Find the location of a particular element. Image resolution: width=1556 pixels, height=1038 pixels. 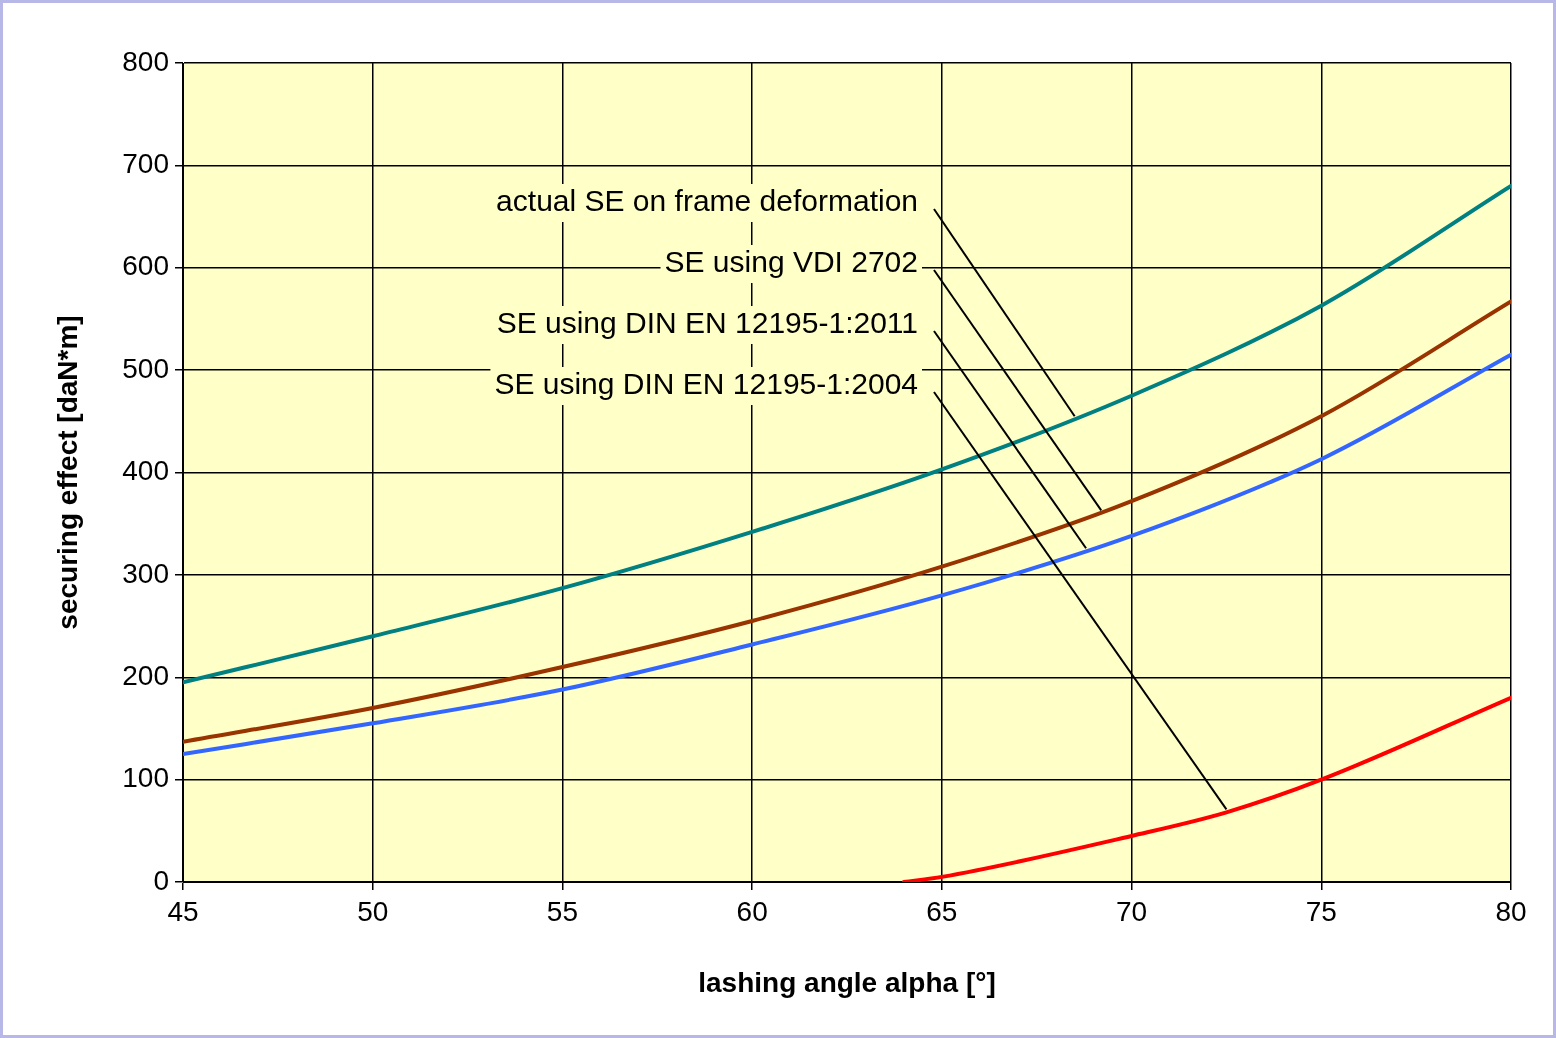

x-tick-label: 80 is located at coordinates (1511, 911).